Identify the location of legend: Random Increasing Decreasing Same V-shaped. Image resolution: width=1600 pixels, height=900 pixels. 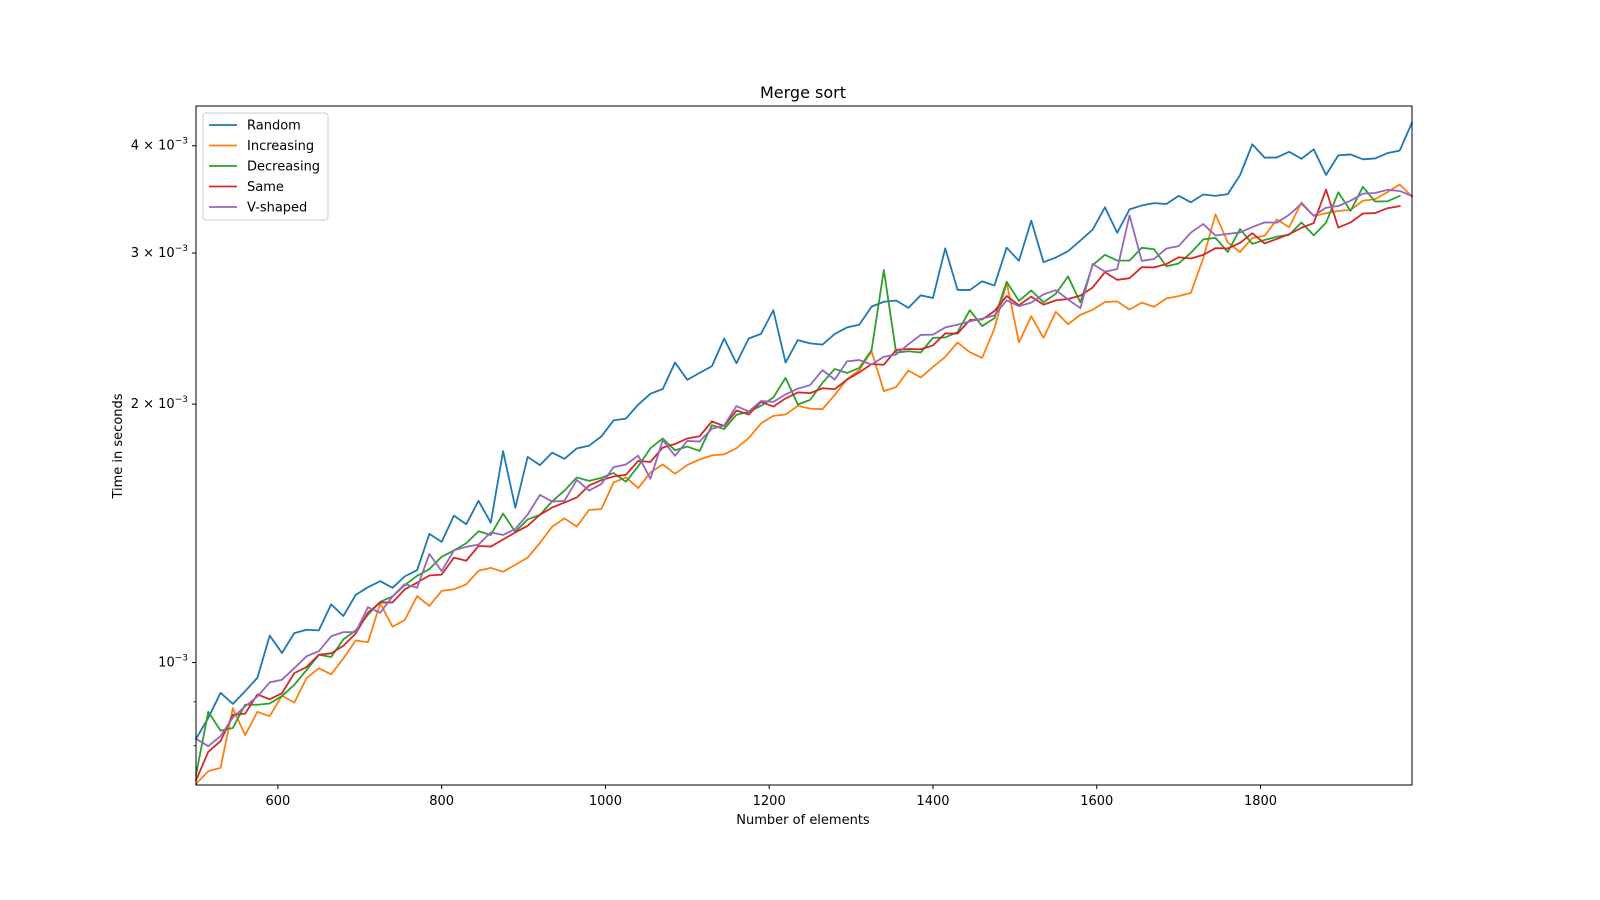
(265, 166).